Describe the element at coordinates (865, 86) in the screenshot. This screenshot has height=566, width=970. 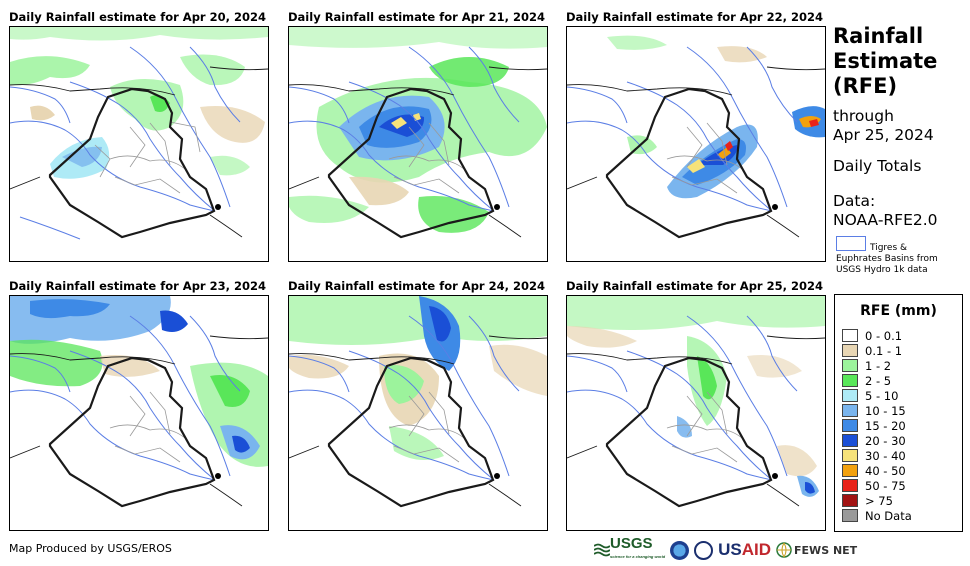
I see `title-line-3: (RFE)` at that location.